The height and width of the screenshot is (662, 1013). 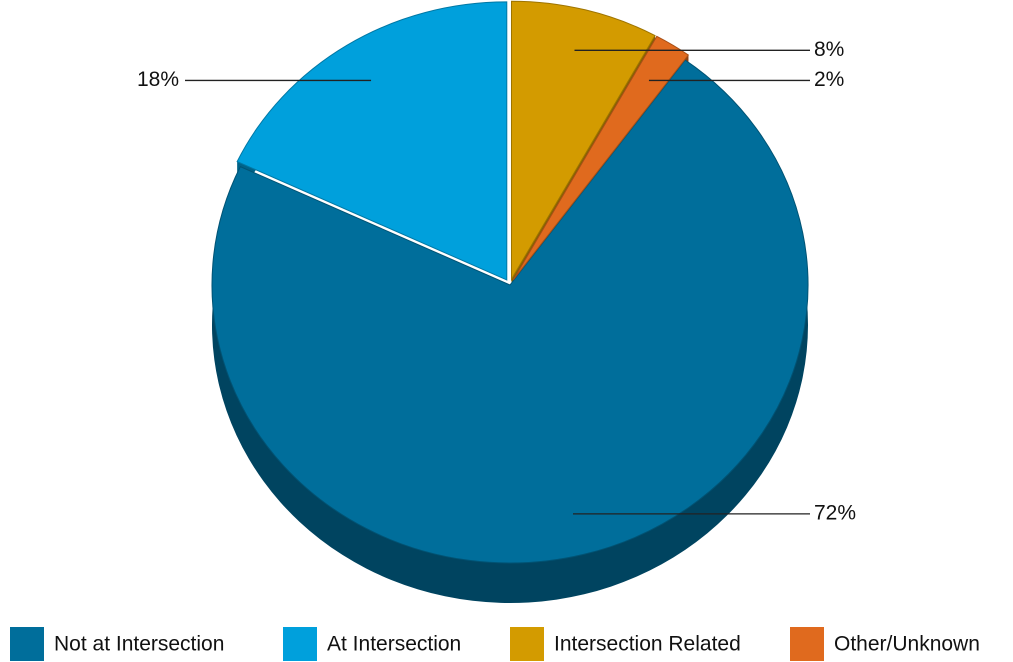 What do you see at coordinates (158, 79) in the screenshot?
I see `data-label: 18%` at bounding box center [158, 79].